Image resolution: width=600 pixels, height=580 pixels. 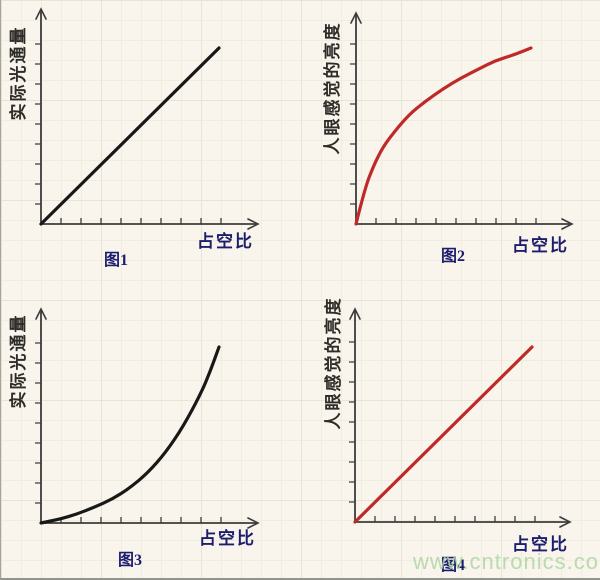 I want to click on figure-2-curve, so click(x=443, y=136).